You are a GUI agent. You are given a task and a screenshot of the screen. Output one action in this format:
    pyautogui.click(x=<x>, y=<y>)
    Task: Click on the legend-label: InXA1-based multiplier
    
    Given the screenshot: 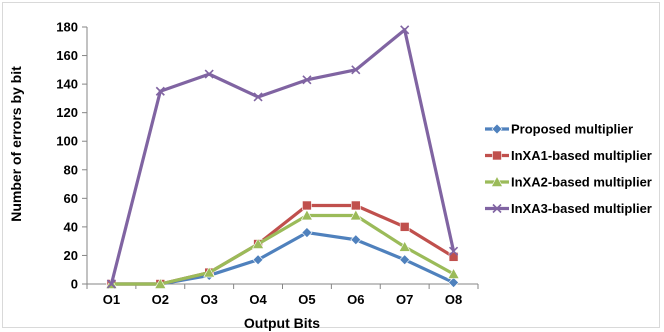 What is the action you would take?
    pyautogui.click(x=581, y=155)
    